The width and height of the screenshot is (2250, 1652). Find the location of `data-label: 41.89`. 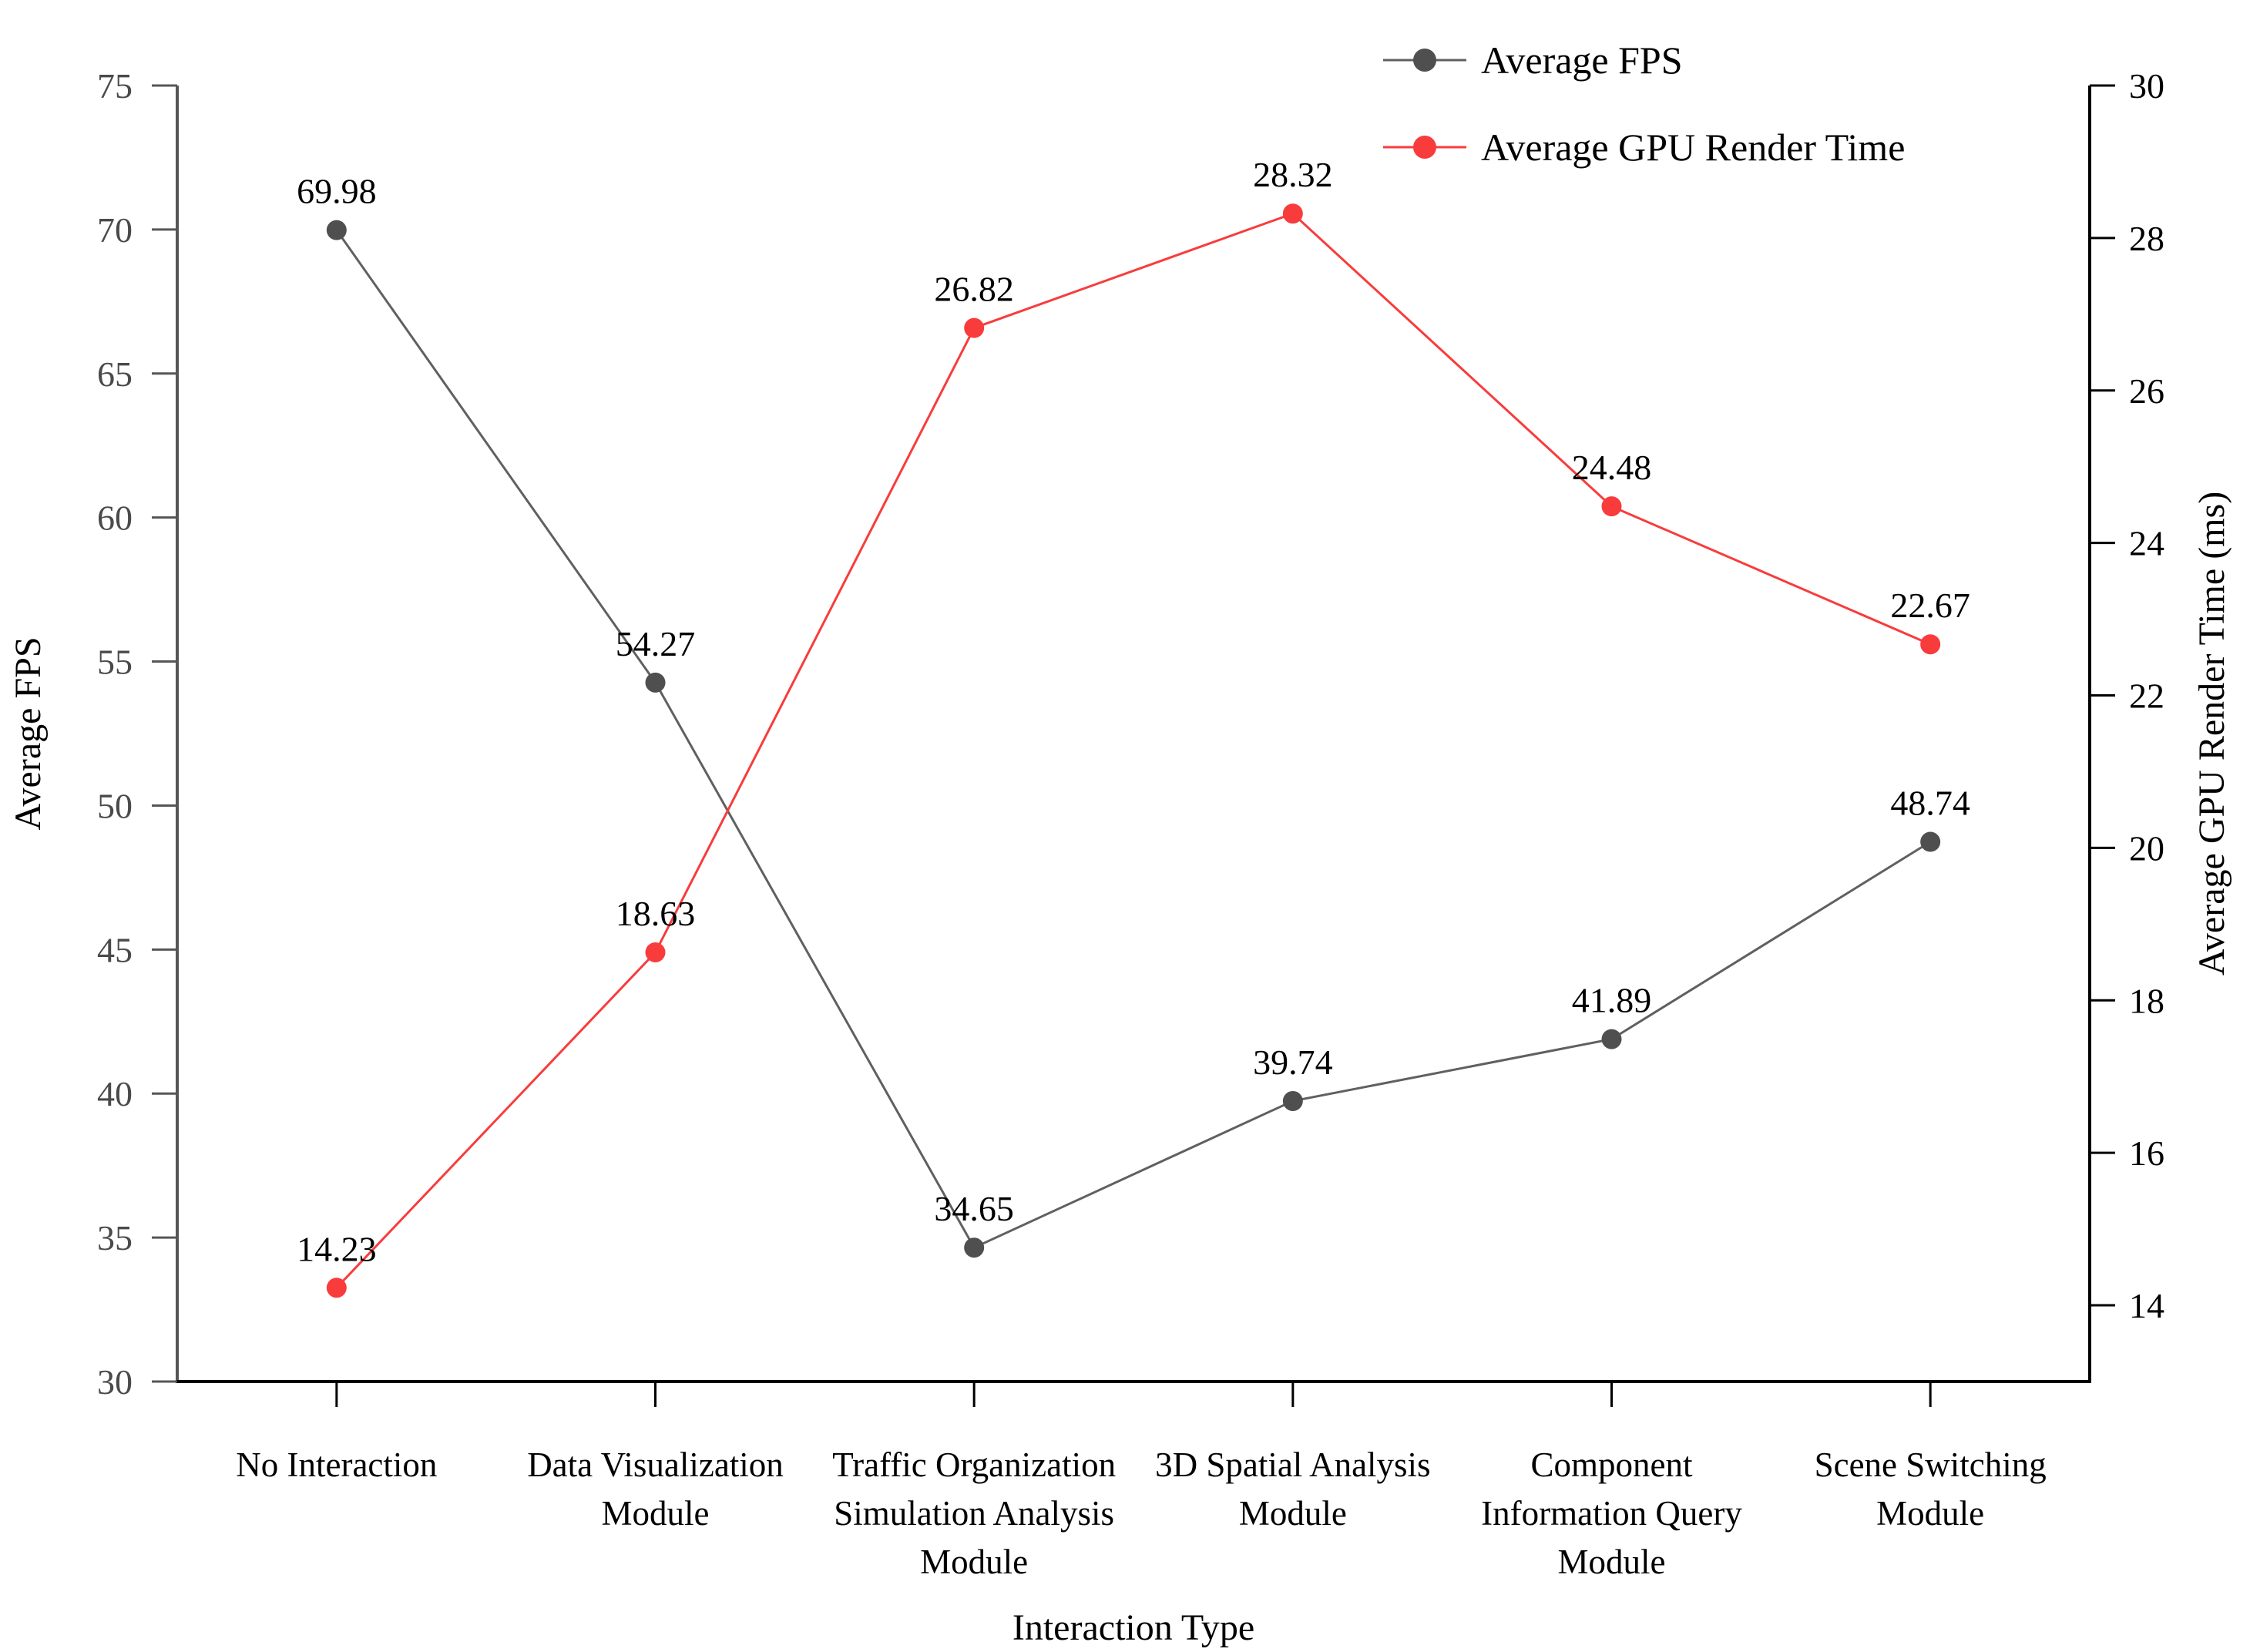

data-label: 41.89 is located at coordinates (1612, 1001).